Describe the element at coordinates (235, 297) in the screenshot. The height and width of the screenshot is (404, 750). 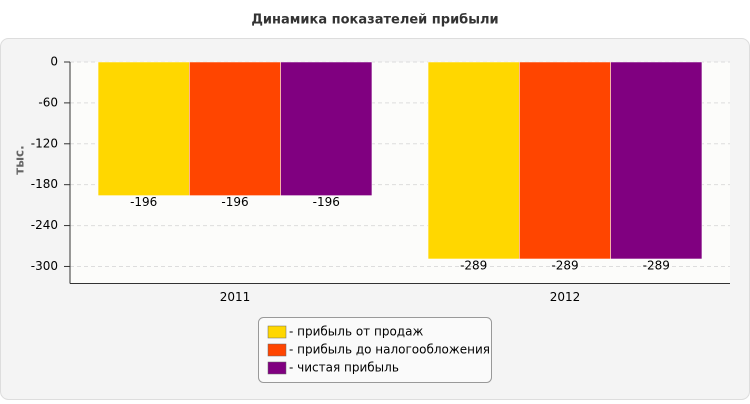
I see `x-tick-label: 2011` at that location.